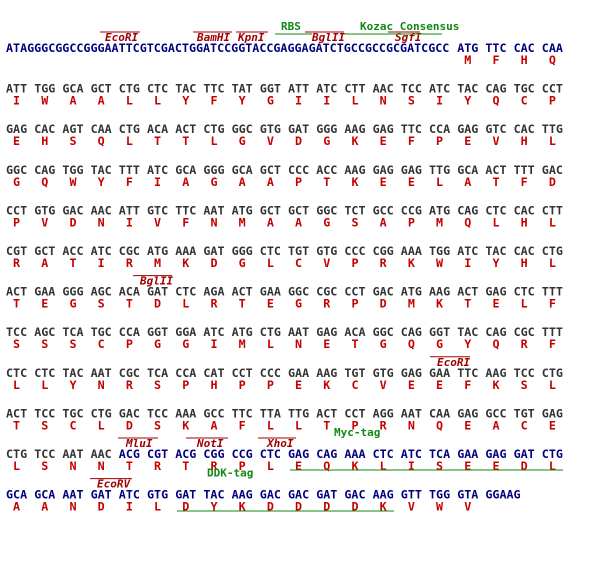 Image resolution: width=600 pixels, height=570 pixels. I want to click on codon: CGT, so click(16, 251).